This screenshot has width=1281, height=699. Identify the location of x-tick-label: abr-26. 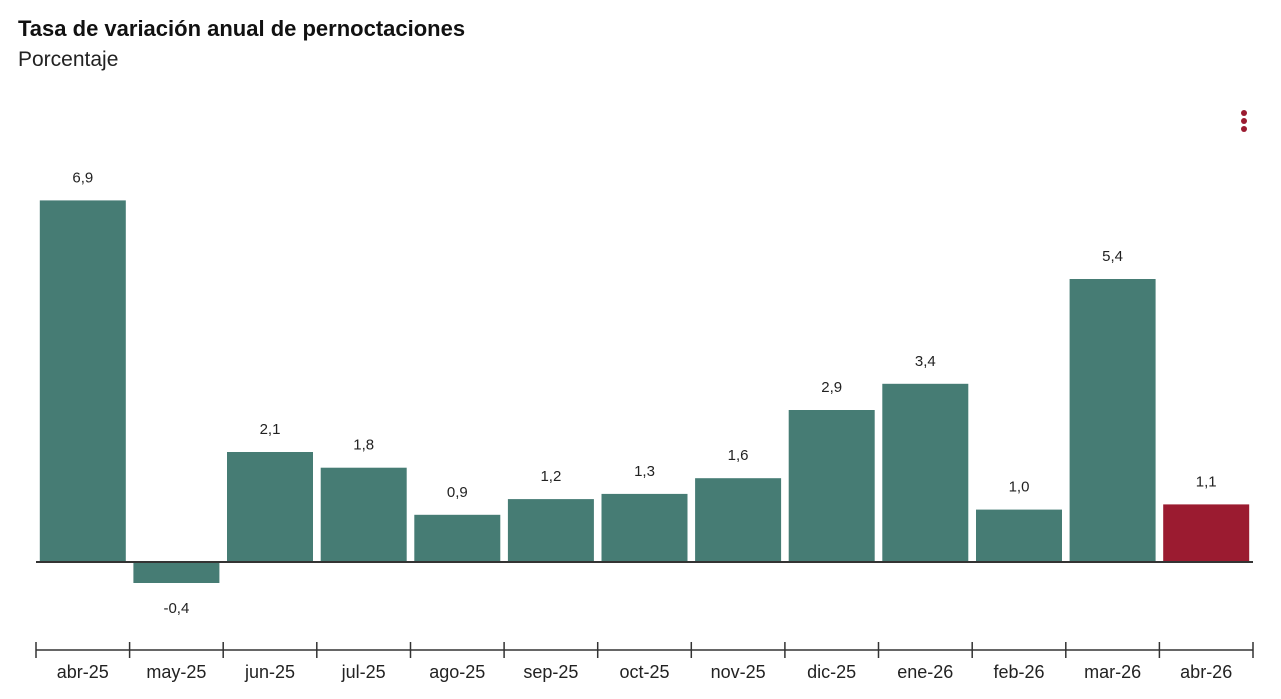
(1206, 672).